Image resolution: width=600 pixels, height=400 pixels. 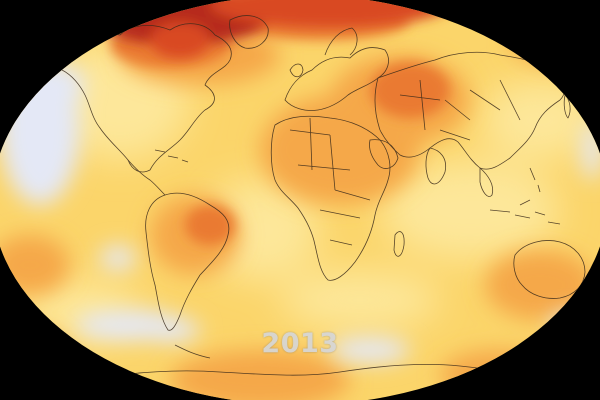 I want to click on antarctic-peninsula-outline, so click(x=192, y=351).